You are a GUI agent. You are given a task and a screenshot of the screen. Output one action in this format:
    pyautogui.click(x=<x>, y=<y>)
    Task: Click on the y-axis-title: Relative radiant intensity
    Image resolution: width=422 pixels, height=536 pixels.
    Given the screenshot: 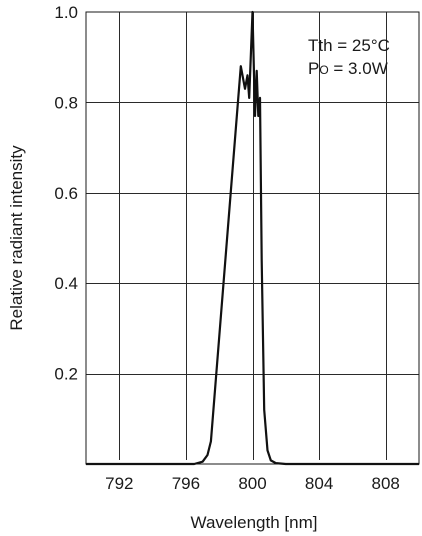 What is the action you would take?
    pyautogui.click(x=16, y=238)
    